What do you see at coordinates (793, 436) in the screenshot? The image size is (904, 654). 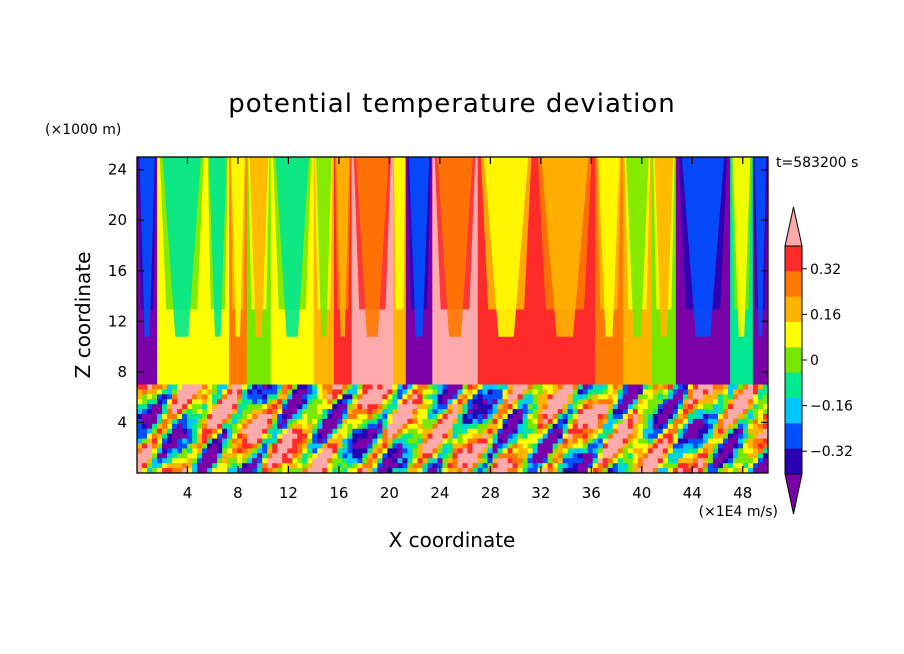 I see `colorbar-swatch` at bounding box center [793, 436].